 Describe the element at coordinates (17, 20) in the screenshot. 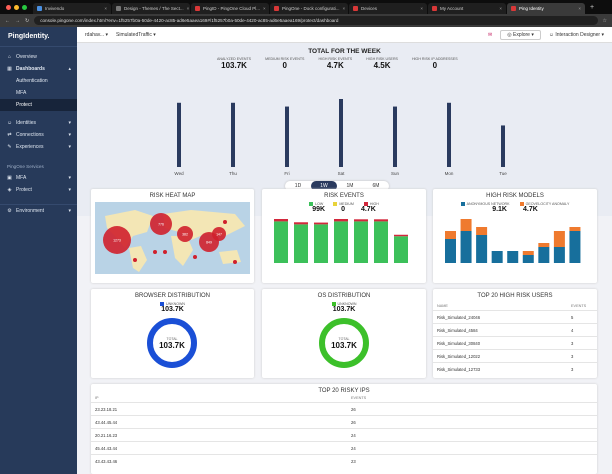

I see `forward-icon: →` at that location.